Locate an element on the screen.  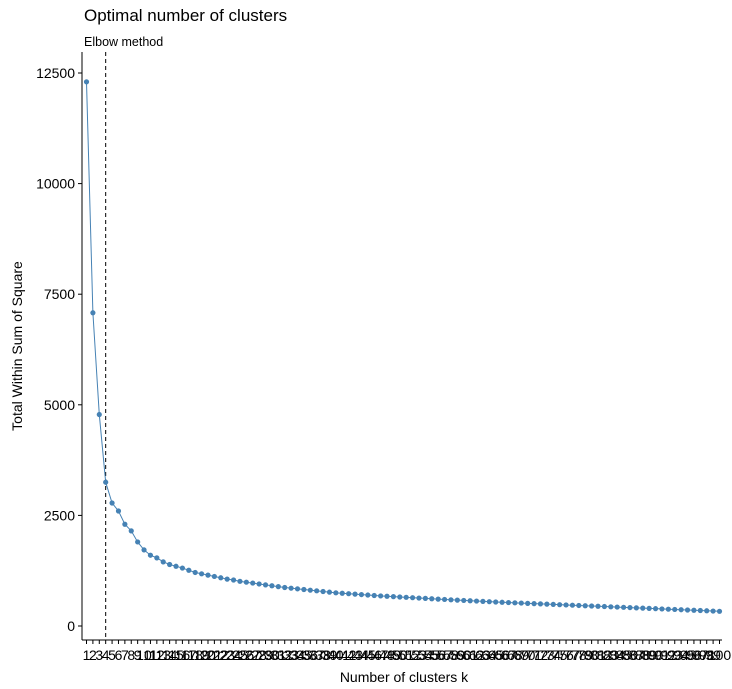
x-tick-label: 12 is located at coordinates (157, 655).